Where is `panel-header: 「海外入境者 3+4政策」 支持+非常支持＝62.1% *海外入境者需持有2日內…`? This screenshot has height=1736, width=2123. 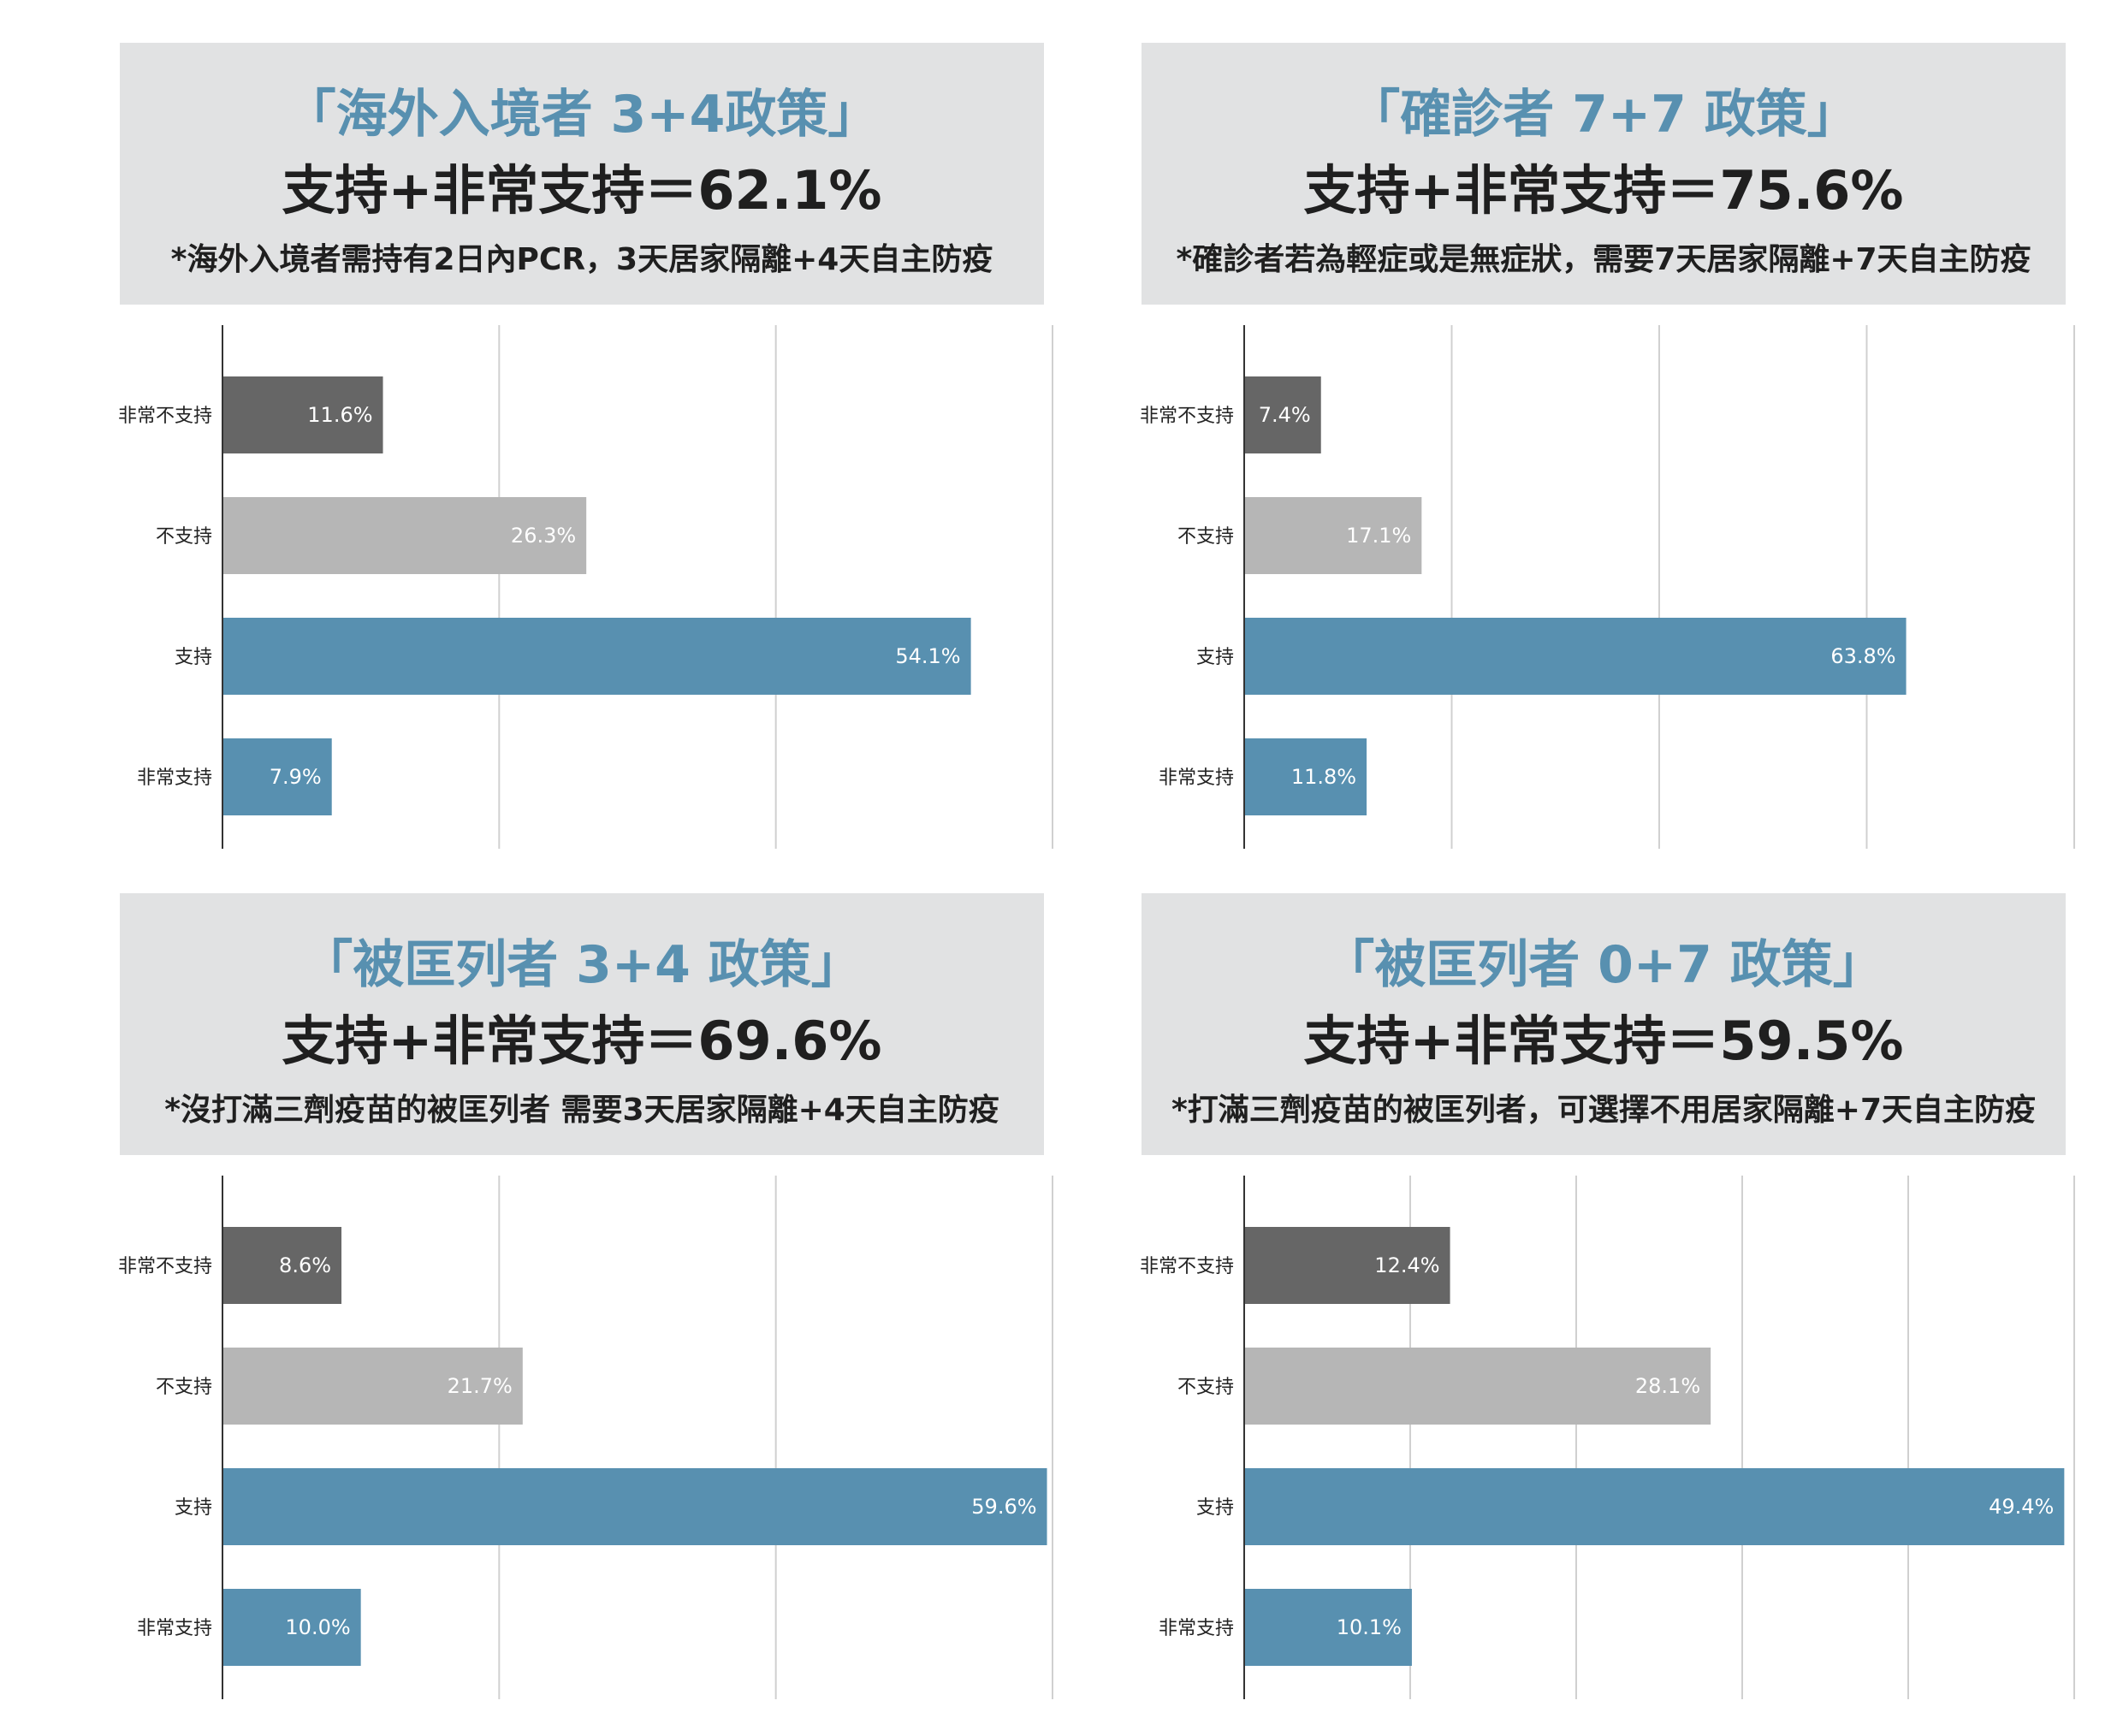
panel-header: 「海外入境者 3+4政策」 支持+非常支持＝62.1% *海外入境者需持有2日內… is located at coordinates (582, 174).